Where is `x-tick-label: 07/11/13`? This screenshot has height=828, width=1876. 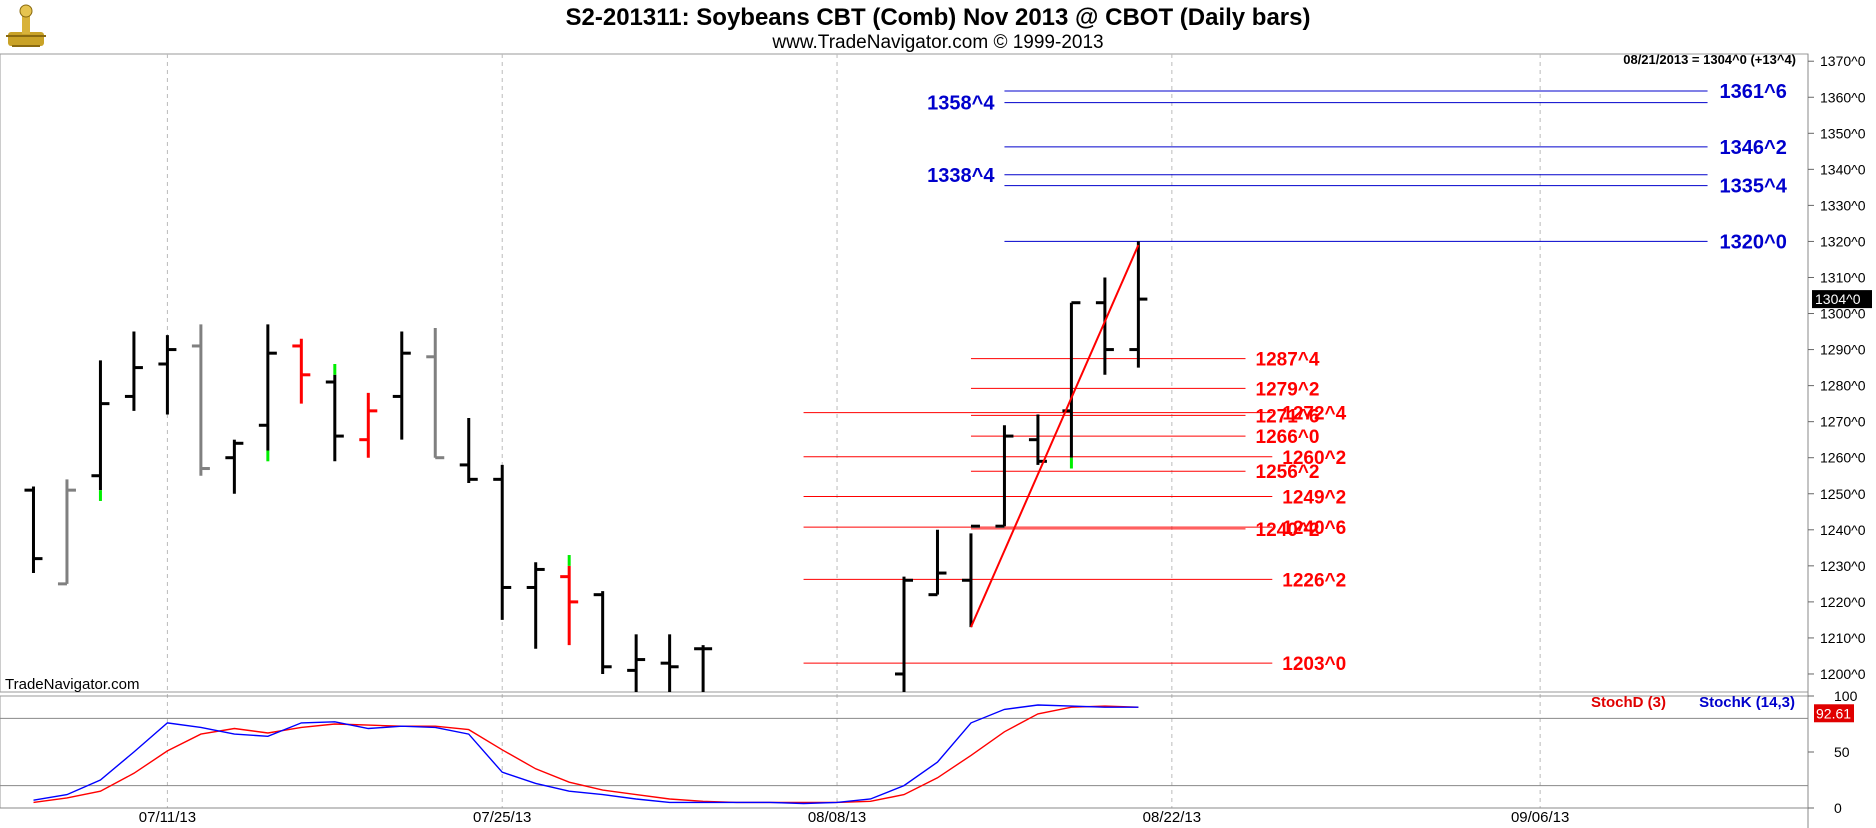
x-tick-label: 07/11/13 is located at coordinates (167, 817).